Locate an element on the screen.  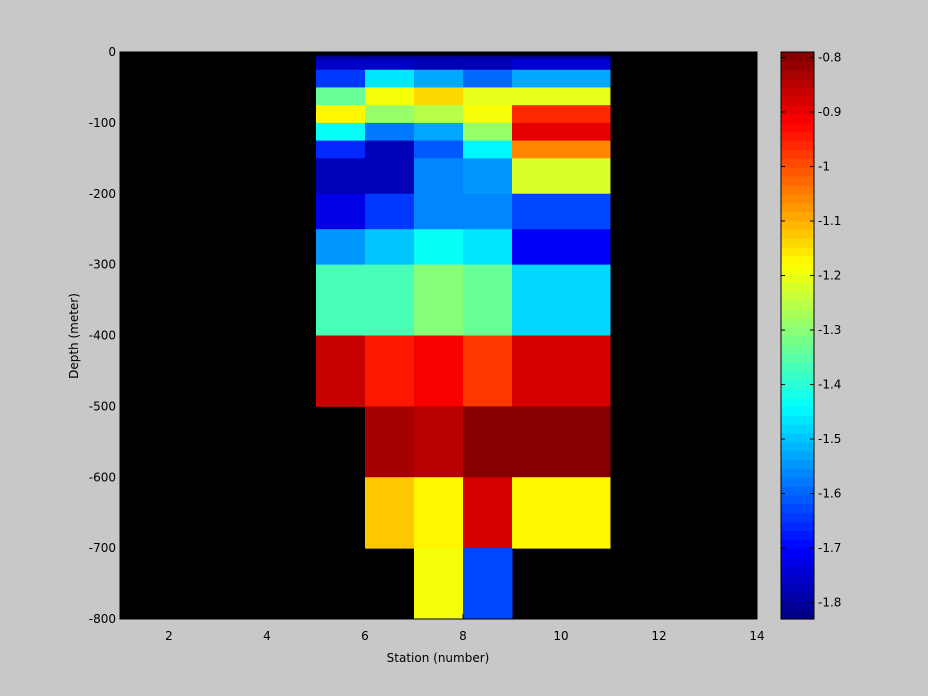
x-tick-label: 2 is located at coordinates (169, 636).